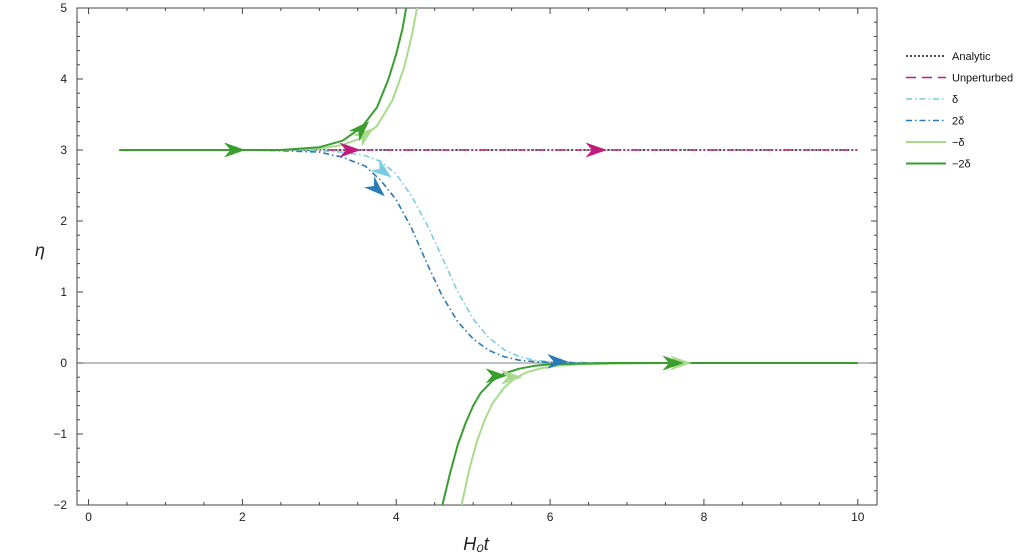  Describe the element at coordinates (858, 517) in the screenshot. I see `x-tick-label: 10` at that location.